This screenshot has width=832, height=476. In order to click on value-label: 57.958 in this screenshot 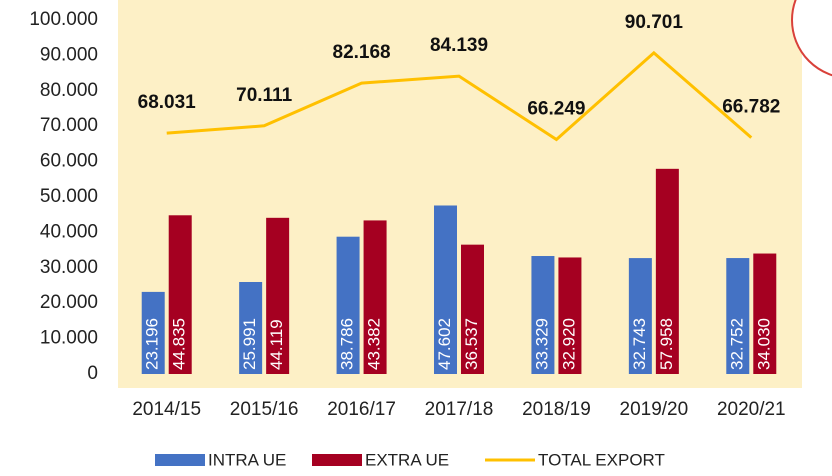, I will do `click(666, 344)`.